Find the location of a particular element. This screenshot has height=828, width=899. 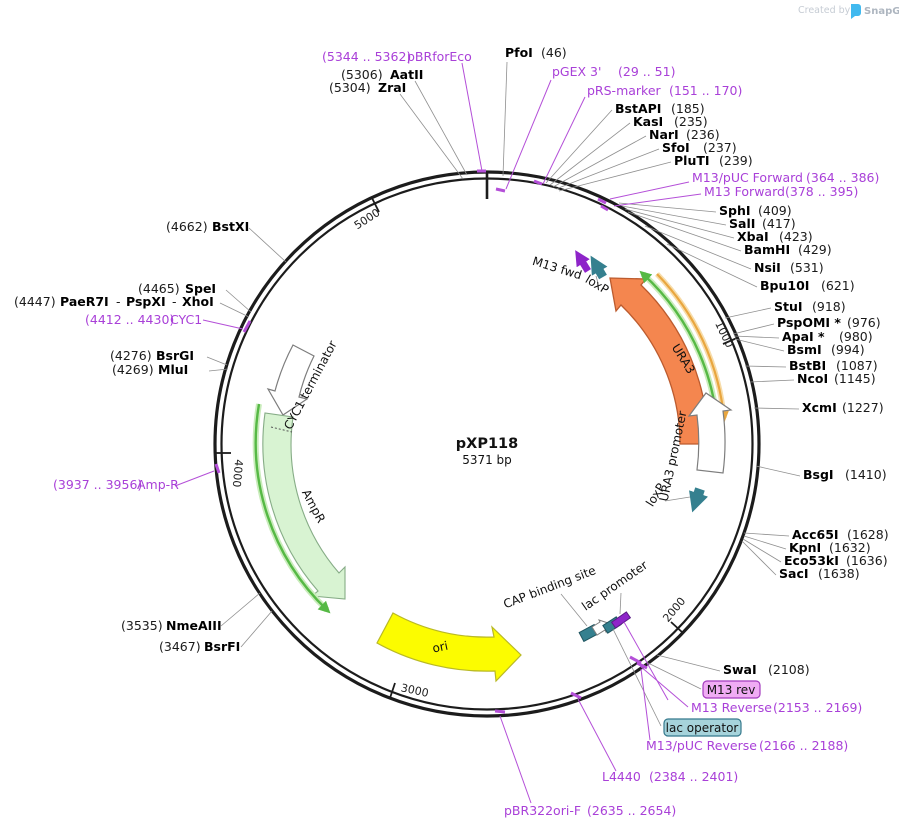

site-label-bpu10i: Bpu10I is located at coordinates (784, 285).